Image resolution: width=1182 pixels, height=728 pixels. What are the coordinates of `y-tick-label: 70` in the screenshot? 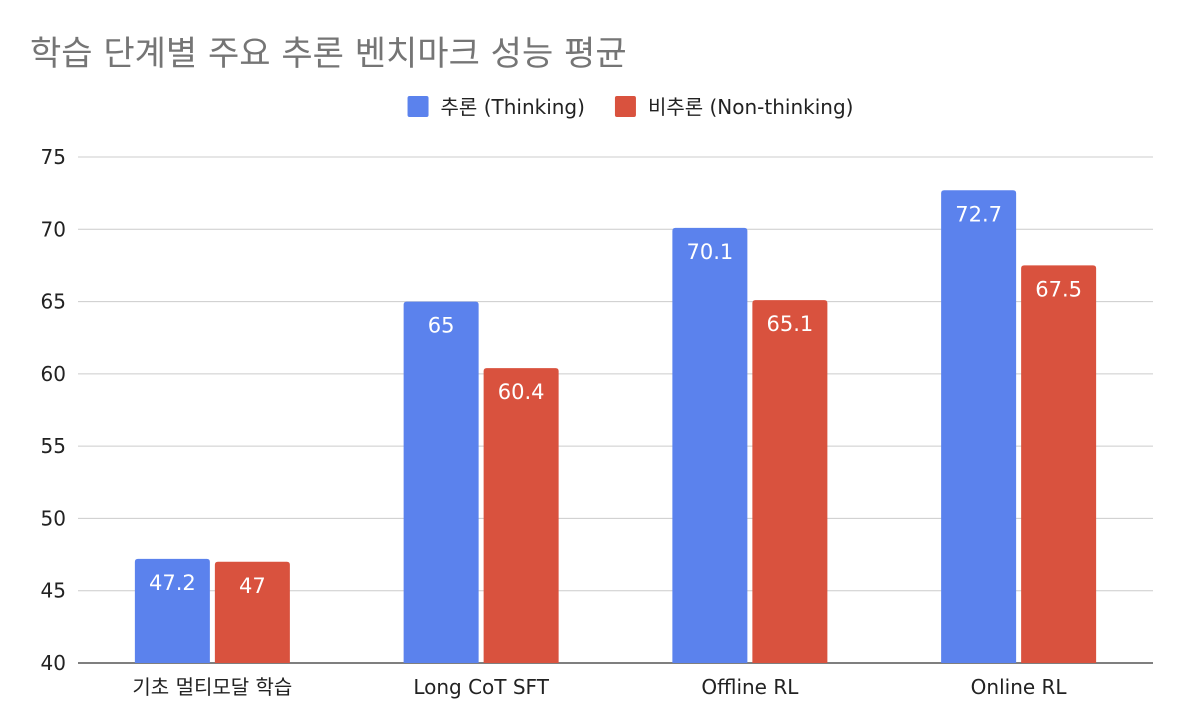 It's located at (53, 229).